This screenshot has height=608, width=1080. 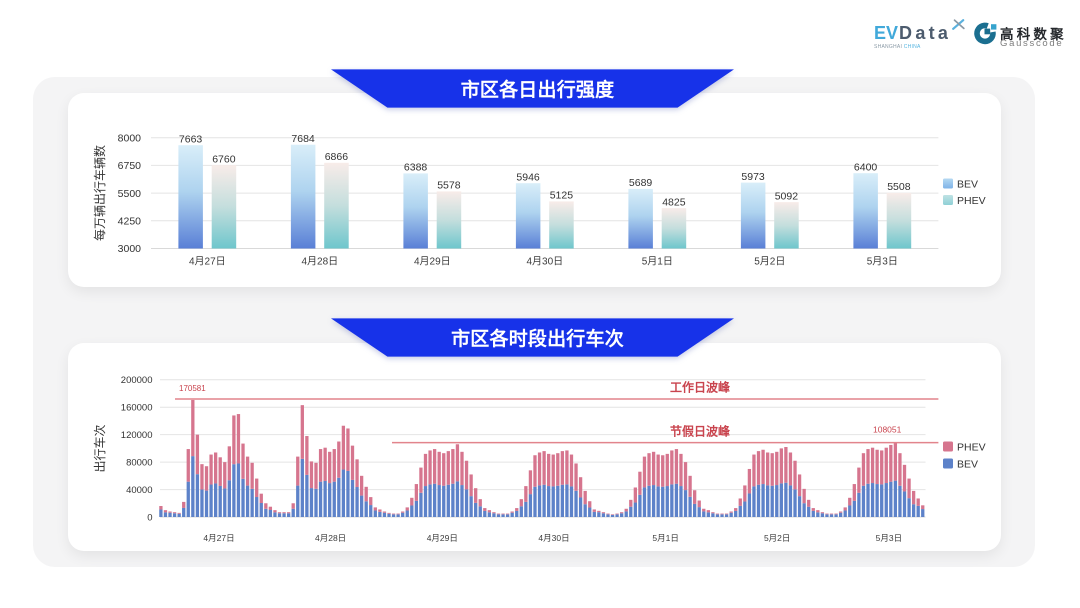 What do you see at coordinates (641, 183) in the screenshot?
I see `svg-text: 5689` at bounding box center [641, 183].